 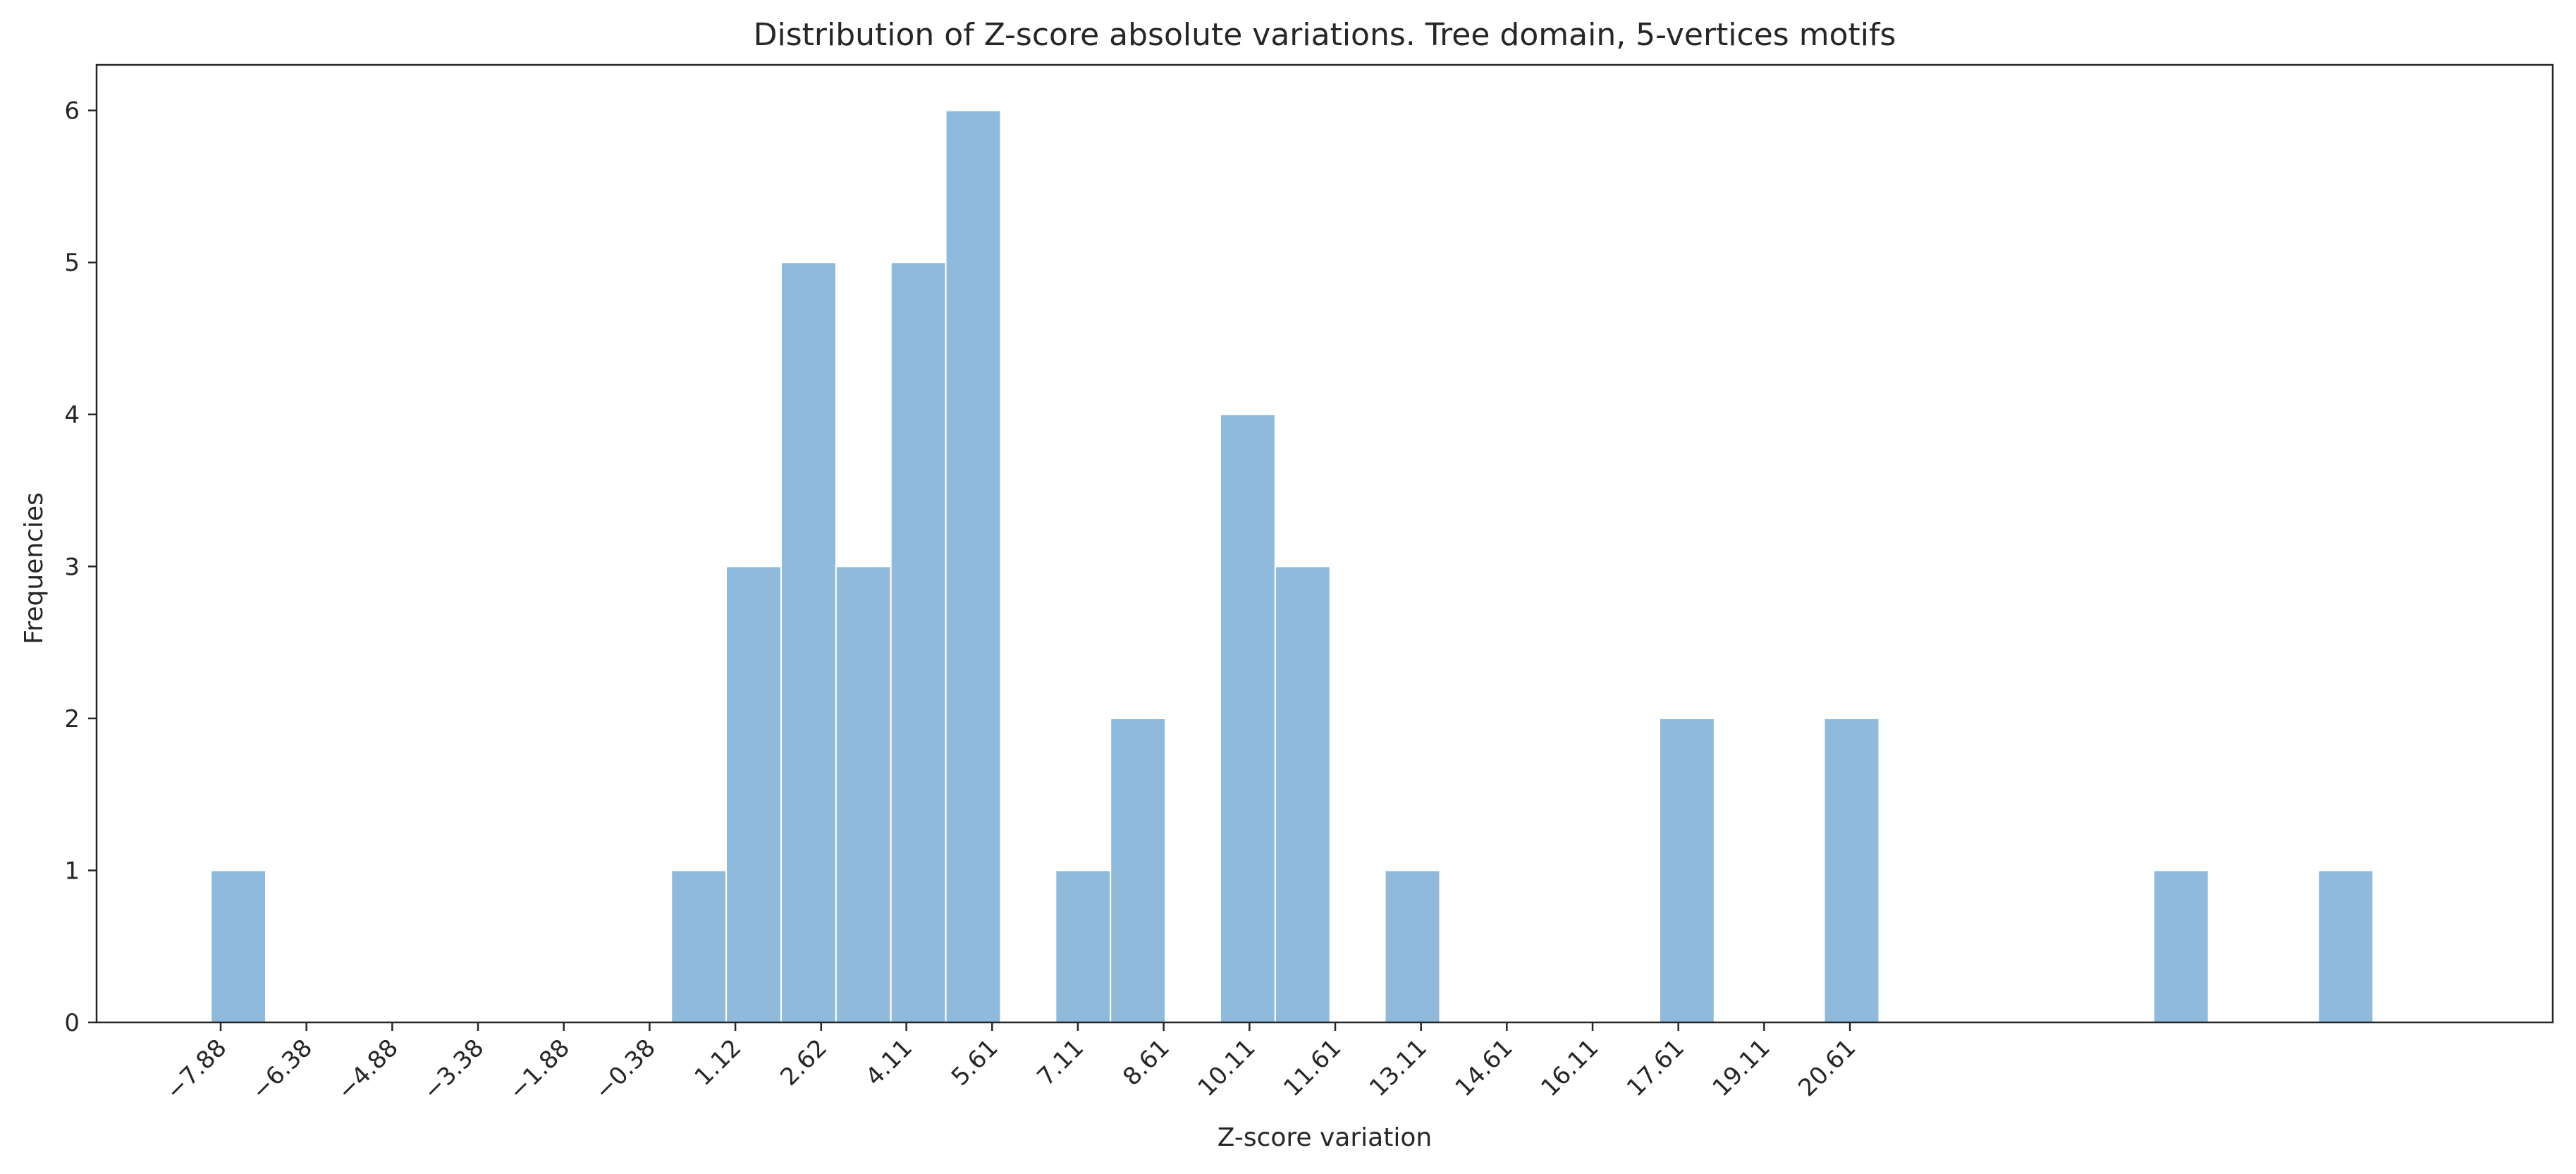 I want to click on y-ticks-group: 0 1 2 3 4 5 6, so click(x=80, y=567).